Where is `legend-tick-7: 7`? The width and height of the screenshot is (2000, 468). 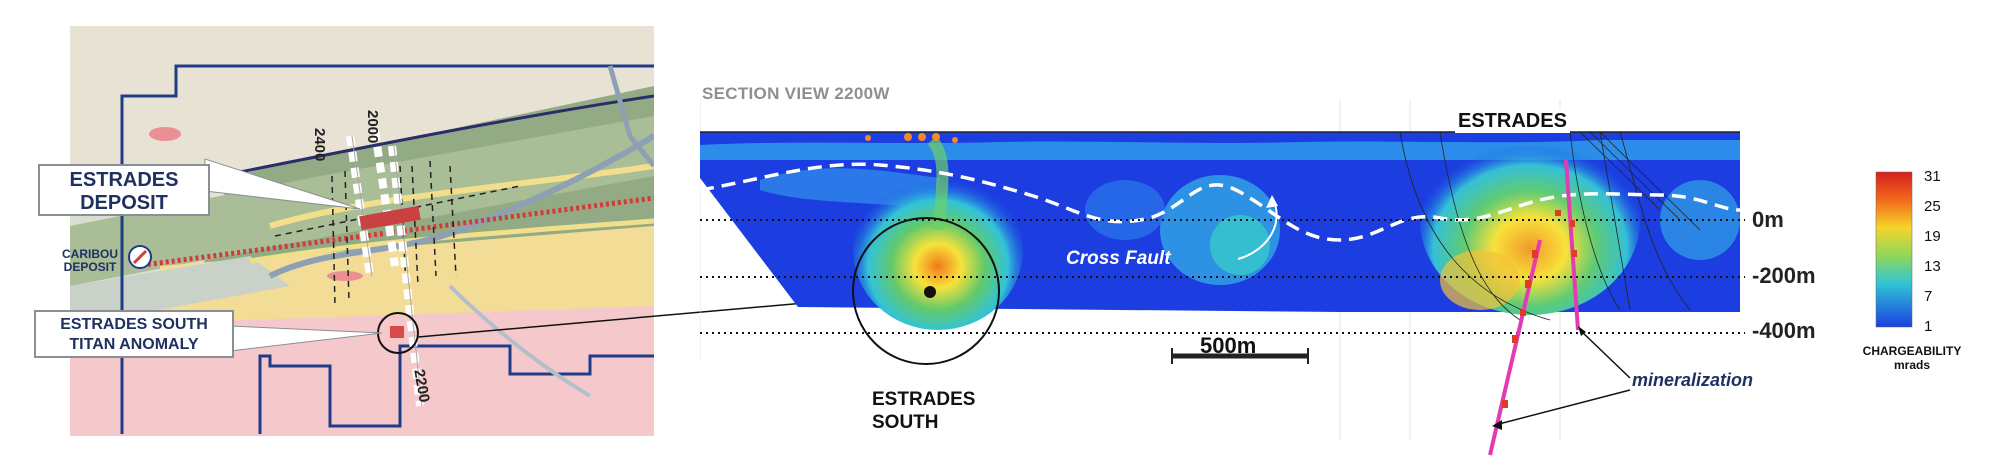
legend-tick-7: 7 is located at coordinates (1928, 296).